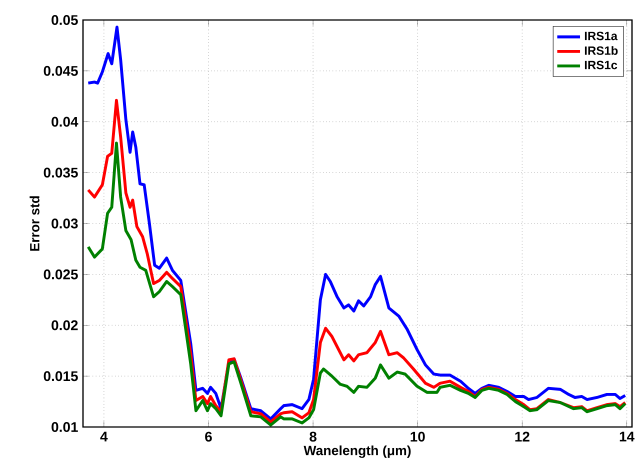 The width and height of the screenshot is (636, 469). I want to click on legend-label: IRS1b, so click(601, 50).